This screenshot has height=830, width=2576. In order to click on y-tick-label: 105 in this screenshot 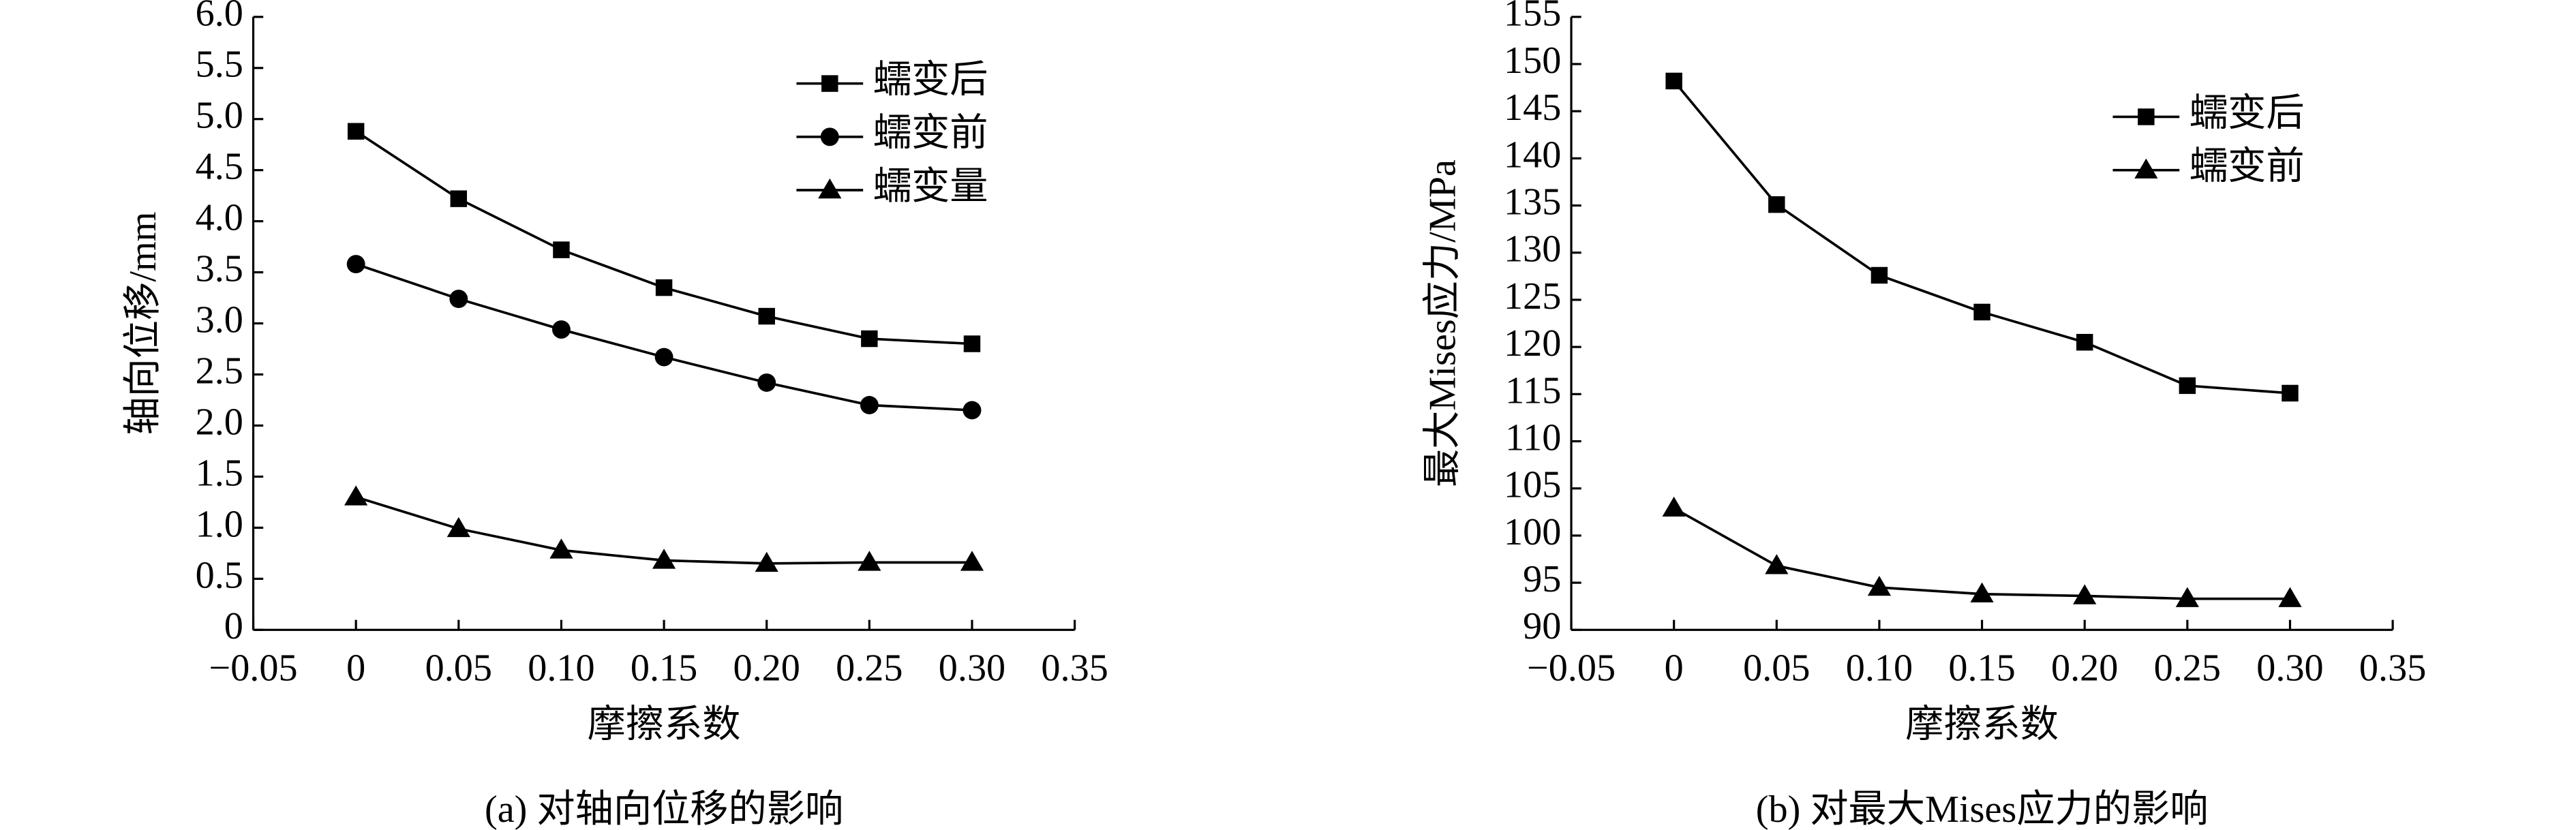, I will do `click(1533, 485)`.